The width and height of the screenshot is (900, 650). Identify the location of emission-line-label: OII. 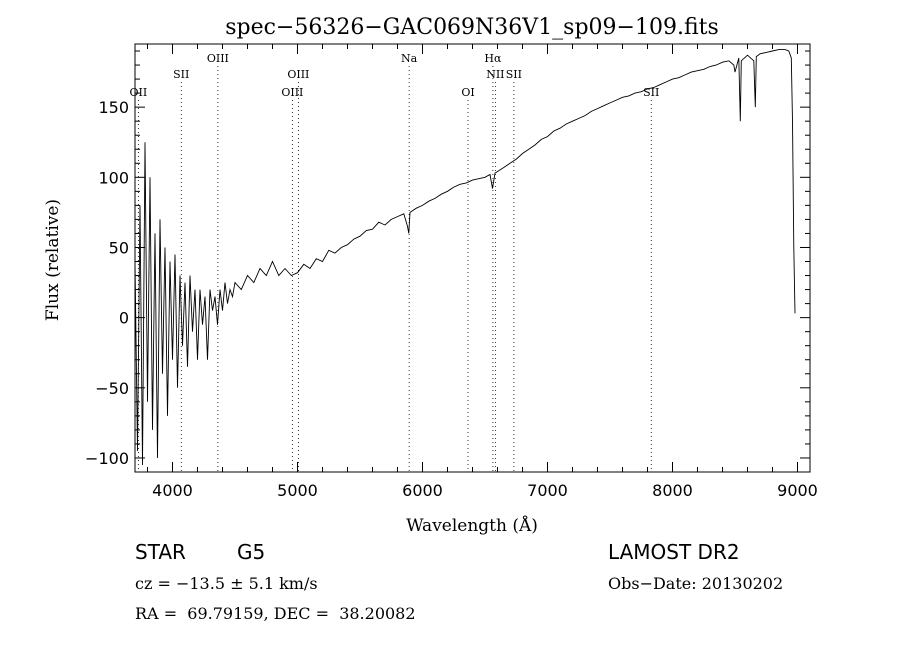
(139, 92).